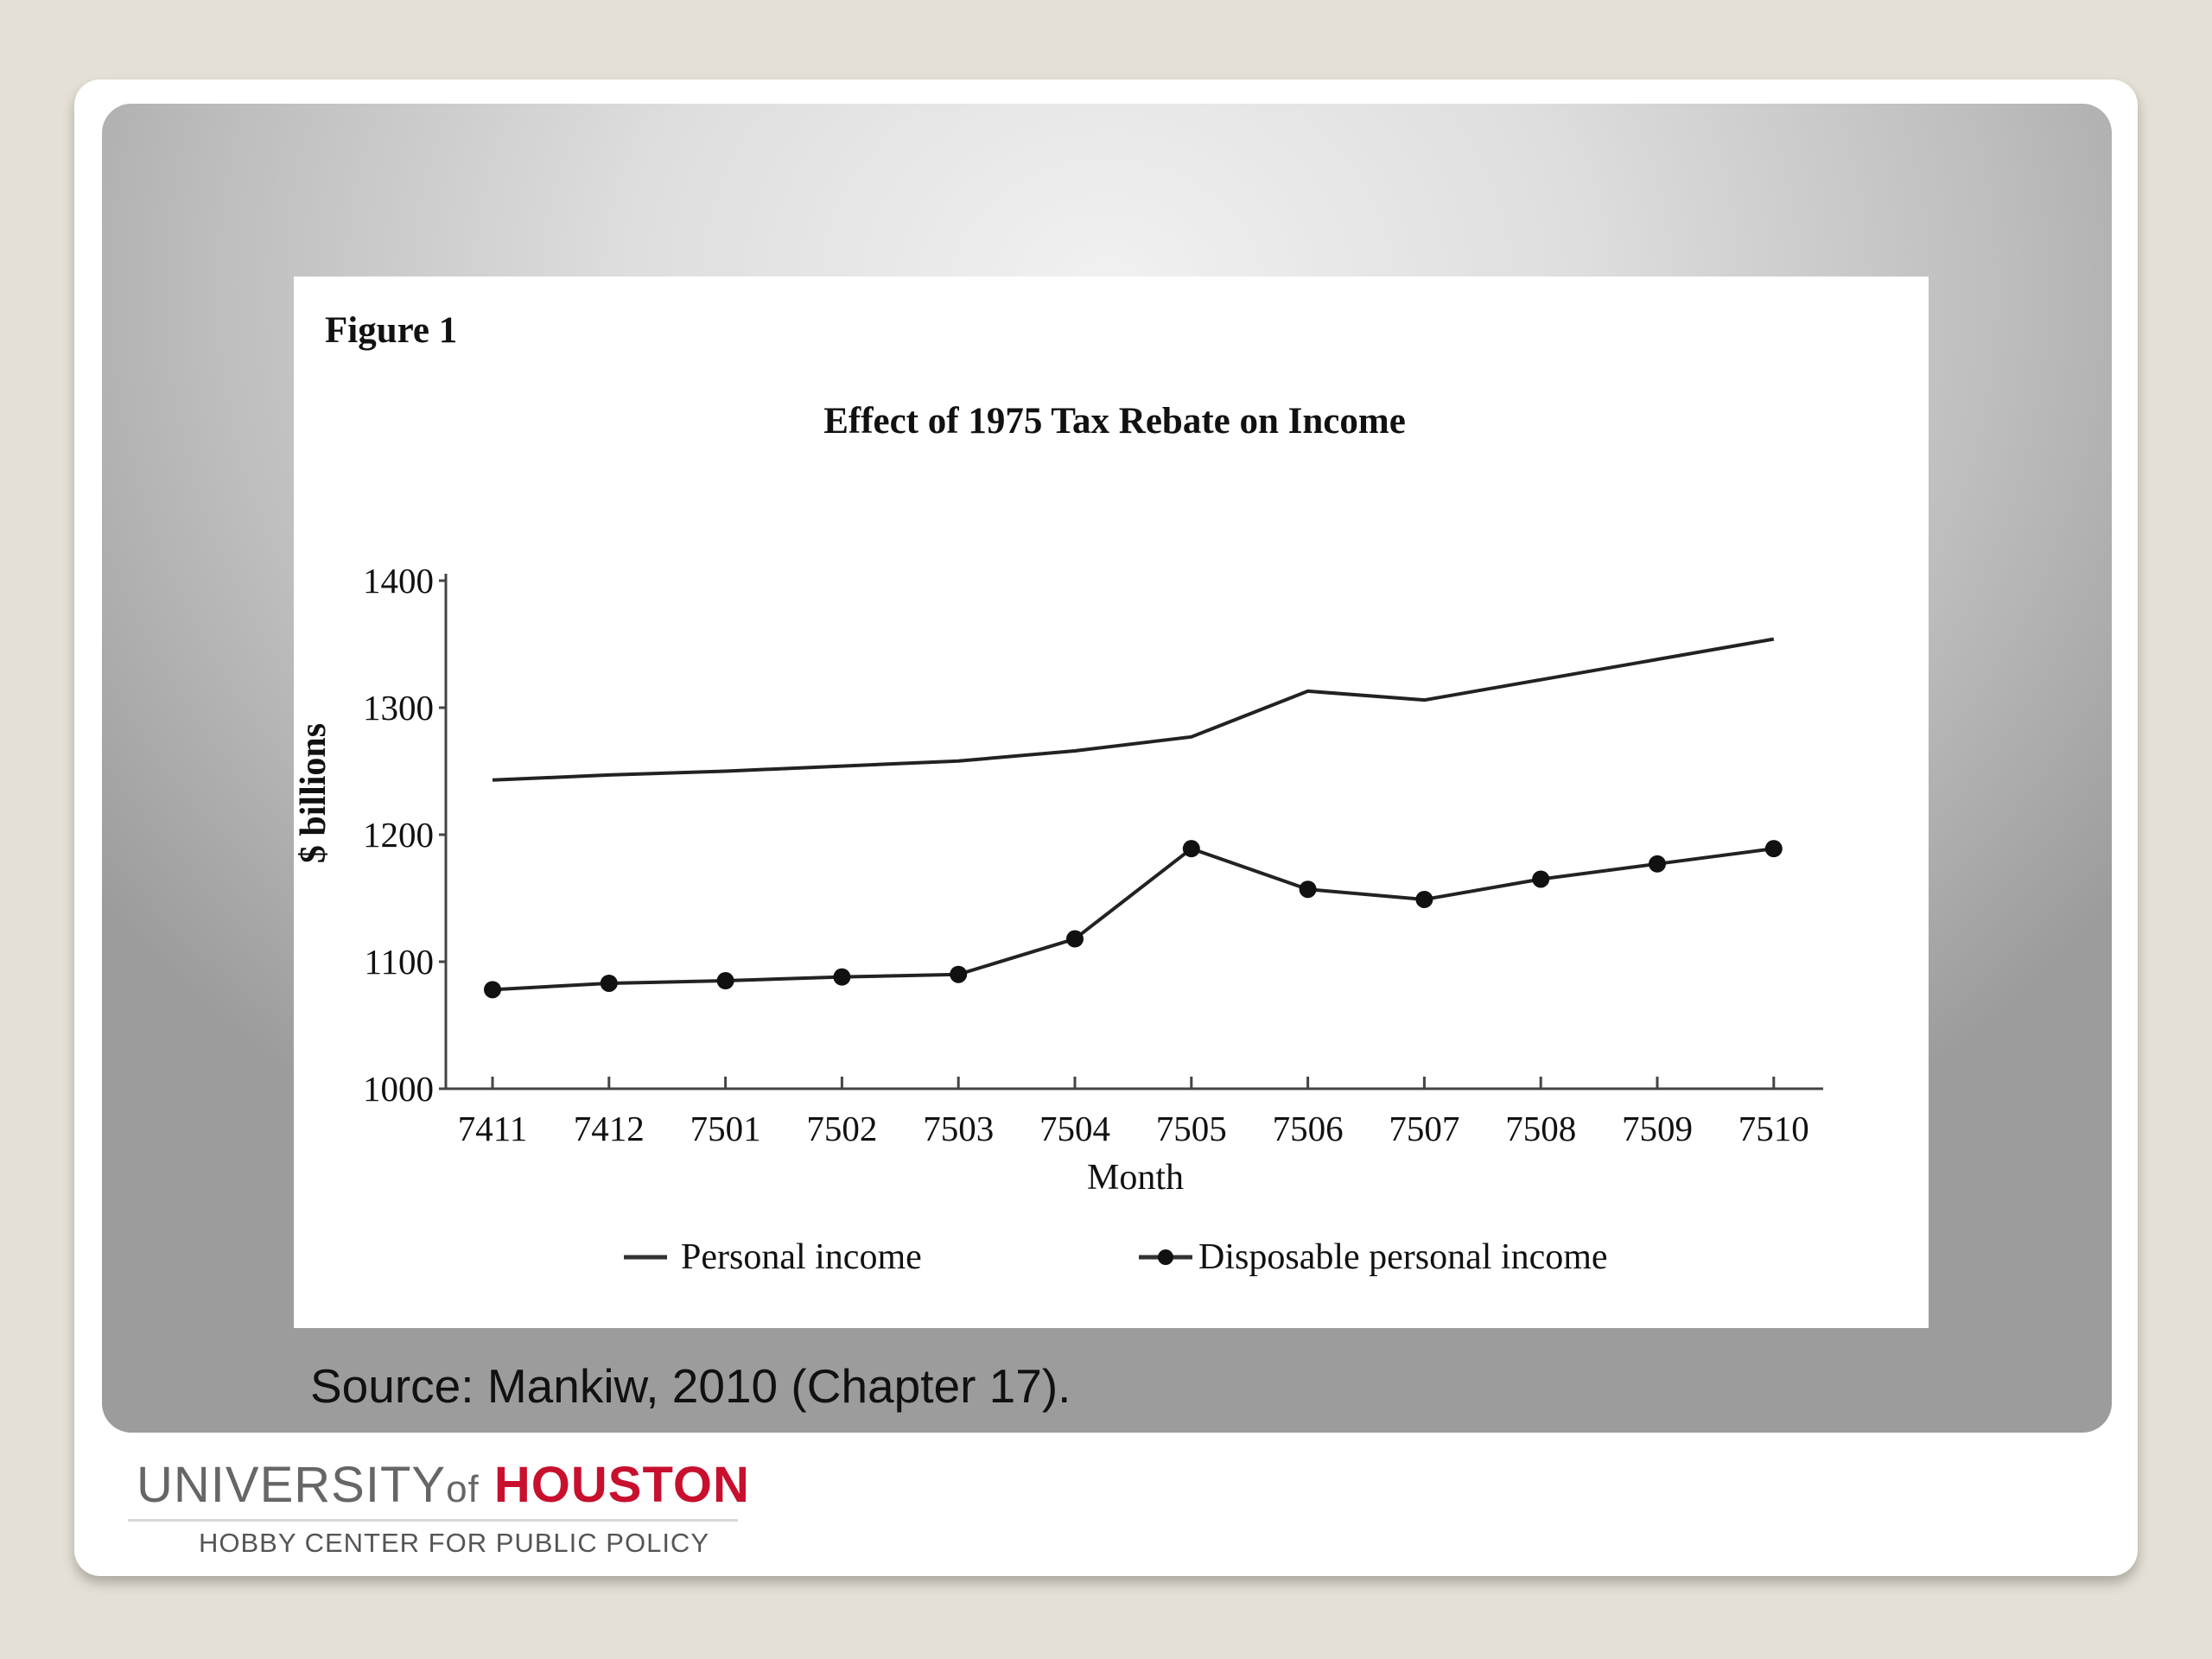 The image size is (2212, 1659). I want to click on x-tick-label: 7507, so click(1424, 1128).